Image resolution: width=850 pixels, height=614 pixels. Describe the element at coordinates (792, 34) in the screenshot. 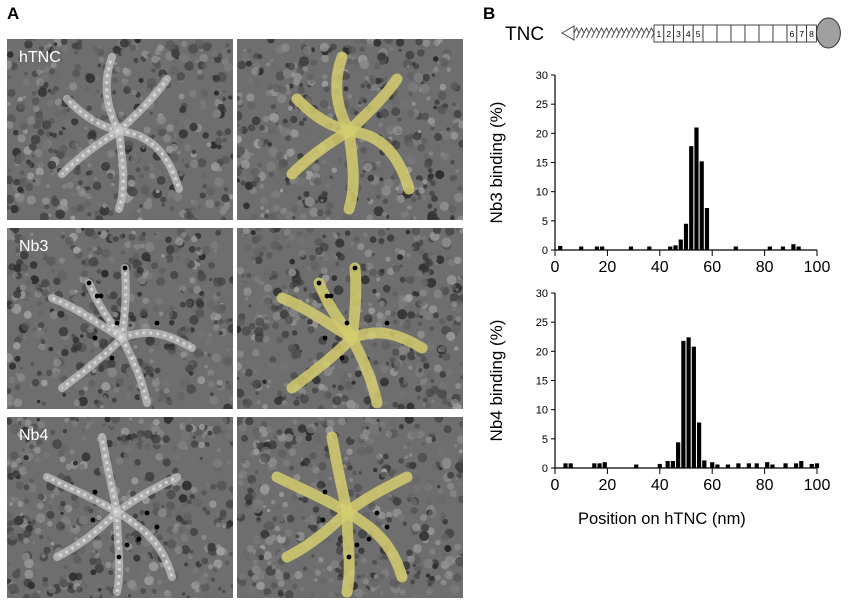

I see `fn3-repeat-label: 6` at that location.